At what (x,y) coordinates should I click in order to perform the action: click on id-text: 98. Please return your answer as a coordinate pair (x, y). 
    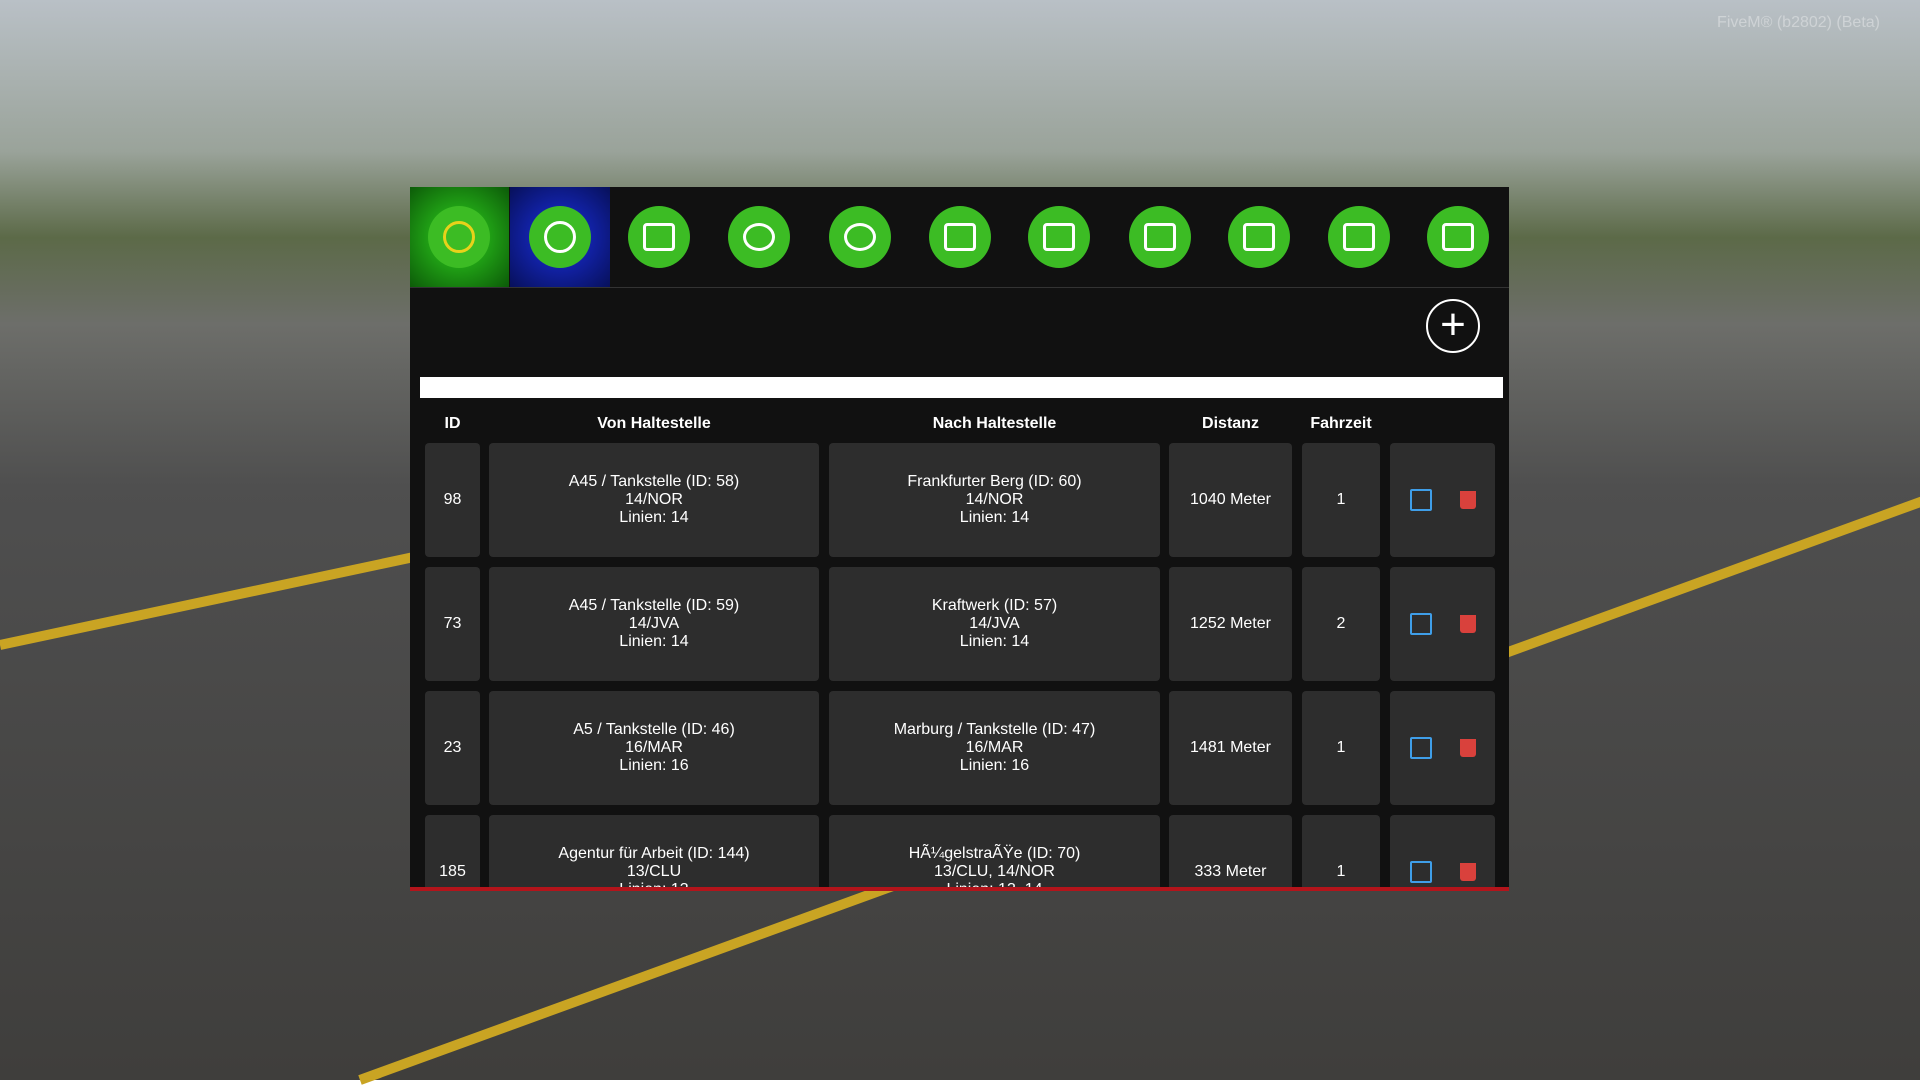
    Looking at the image, I should click on (453, 500).